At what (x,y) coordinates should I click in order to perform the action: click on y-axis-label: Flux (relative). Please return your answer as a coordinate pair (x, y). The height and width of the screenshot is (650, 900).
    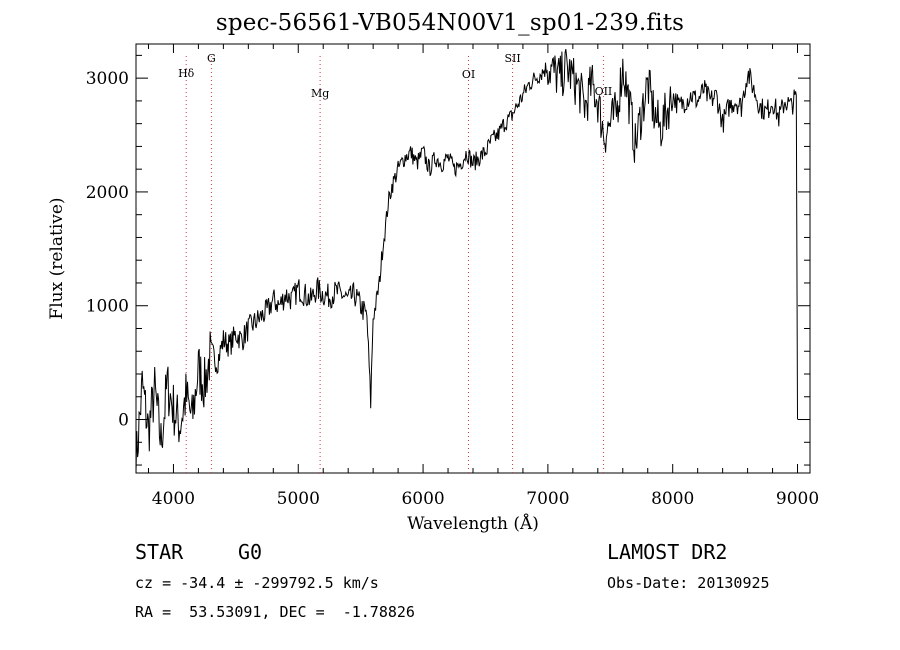
    Looking at the image, I should click on (57, 258).